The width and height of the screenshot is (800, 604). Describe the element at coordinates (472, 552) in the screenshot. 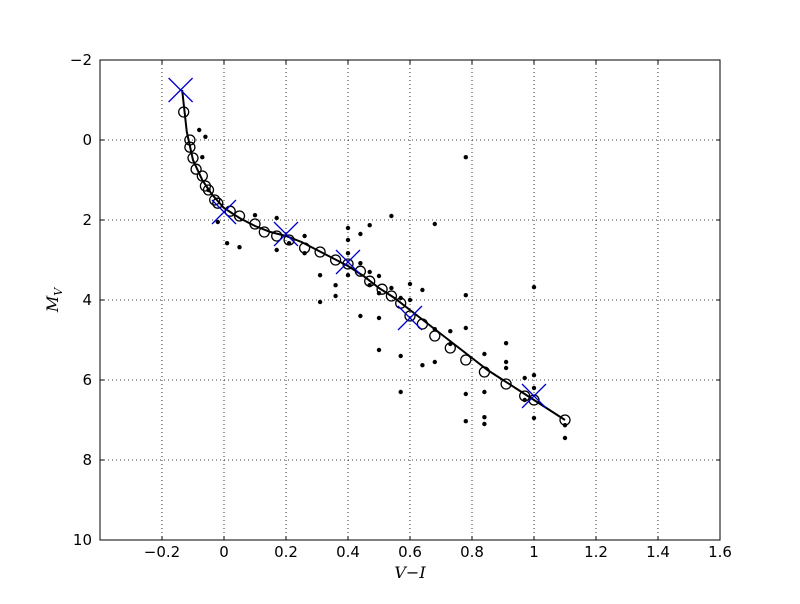

I see `x-tick-label: 0.8` at that location.